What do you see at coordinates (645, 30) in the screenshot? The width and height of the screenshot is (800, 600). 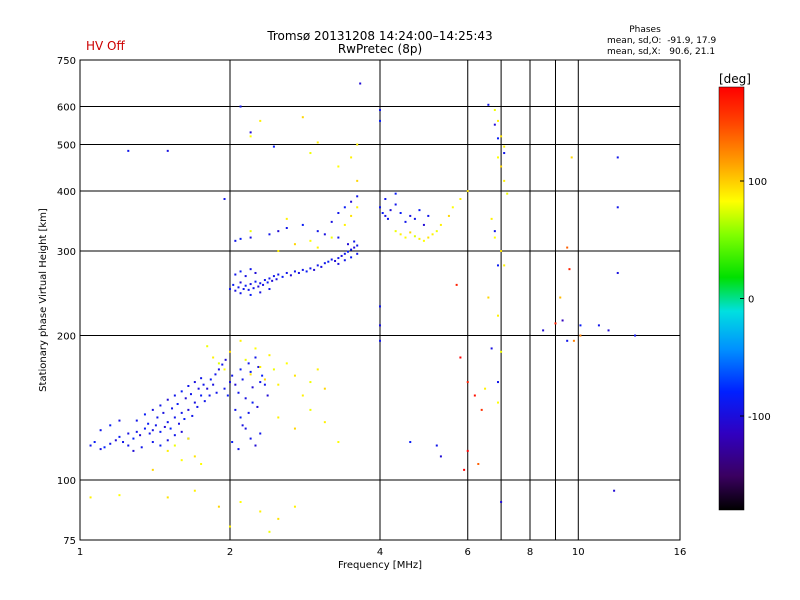 I see `phase-info-heading: Phases` at bounding box center [645, 30].